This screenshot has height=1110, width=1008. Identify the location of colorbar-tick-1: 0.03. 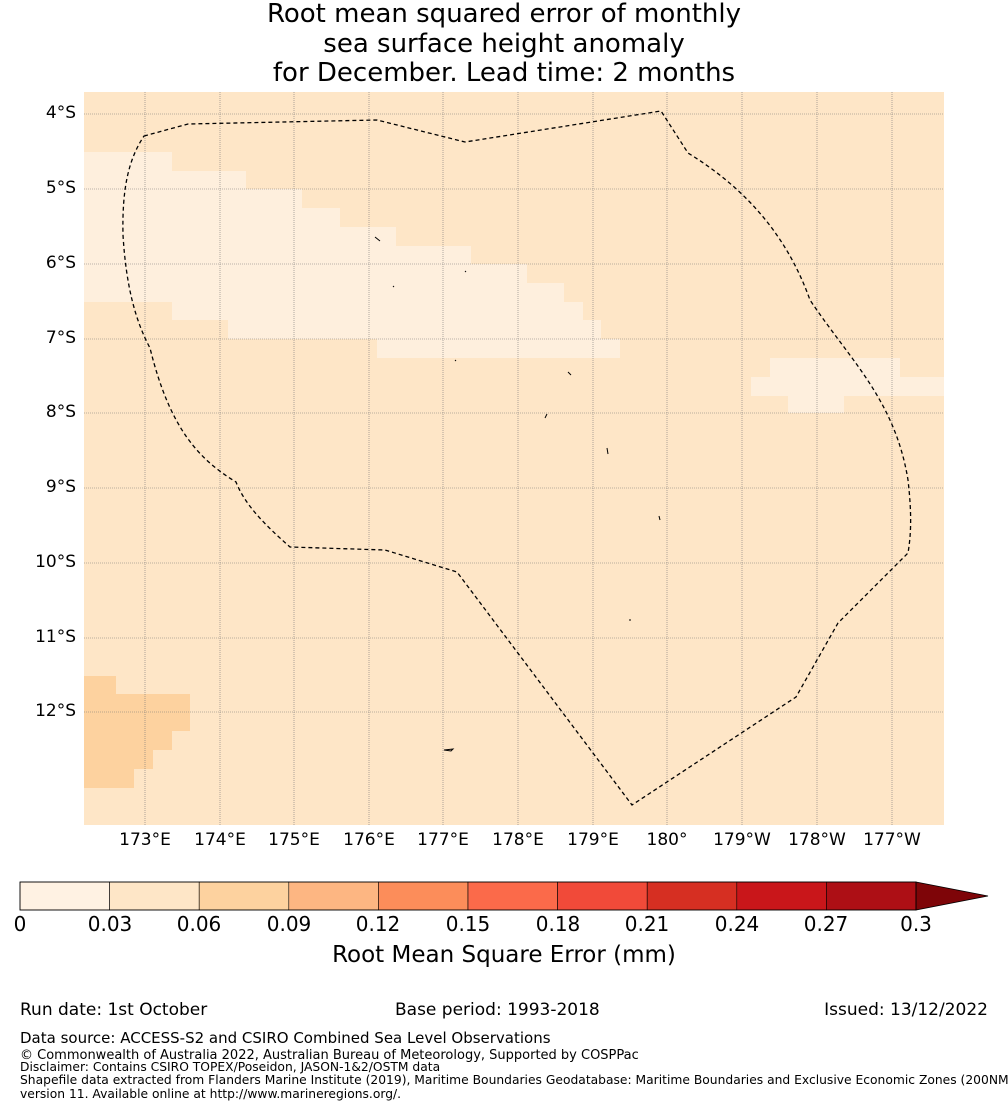
(110, 924).